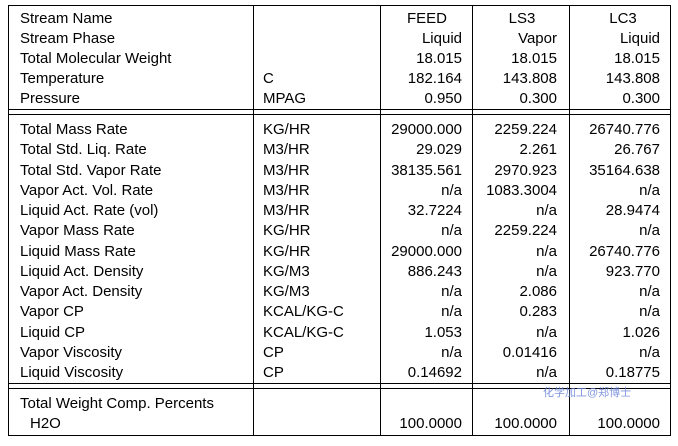 The height and width of the screenshot is (446, 678). Describe the element at coordinates (632, 78) in the screenshot. I see `lc3-value: 143.808` at that location.